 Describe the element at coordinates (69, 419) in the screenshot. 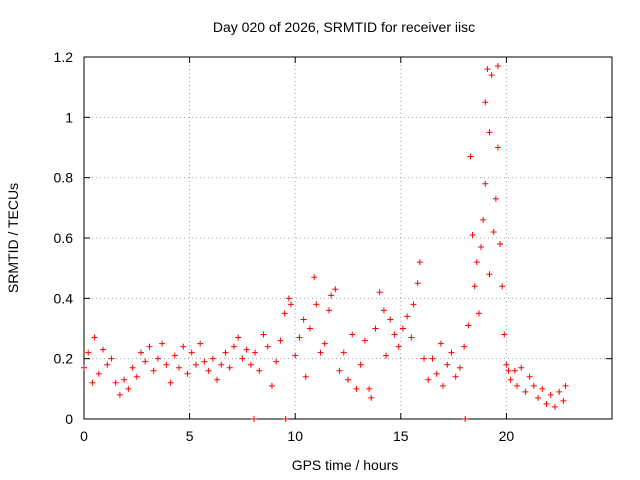

I see `y-tick-label: 0` at that location.